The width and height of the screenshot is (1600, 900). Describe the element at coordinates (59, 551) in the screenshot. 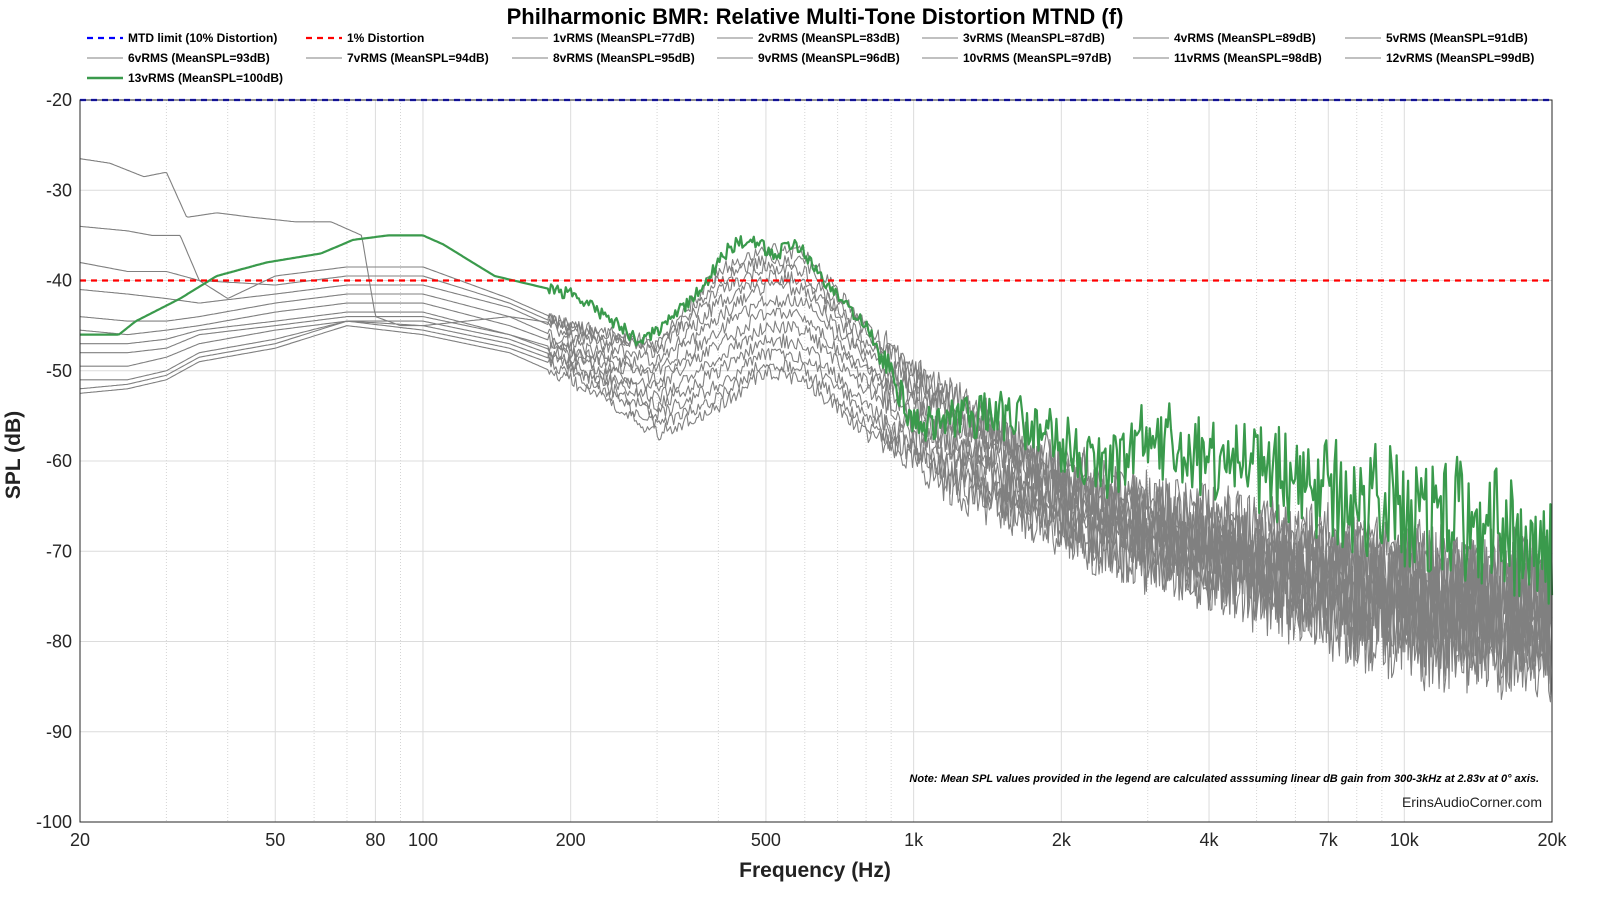

I see `y-tick-label: -70` at that location.